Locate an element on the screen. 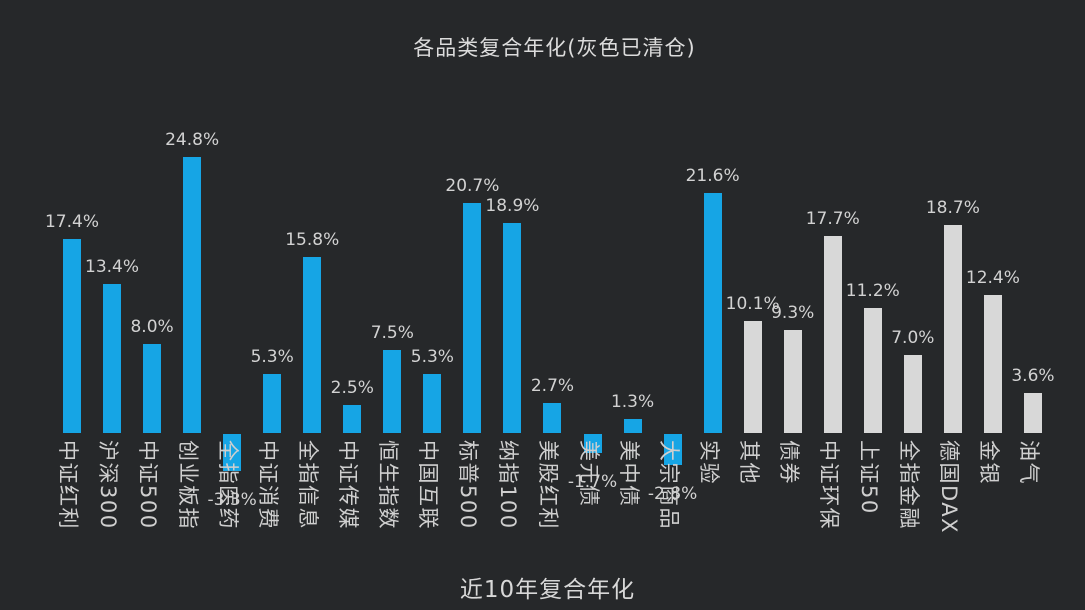 The height and width of the screenshot is (610, 1085). bar-债券 is located at coordinates (792, 381).